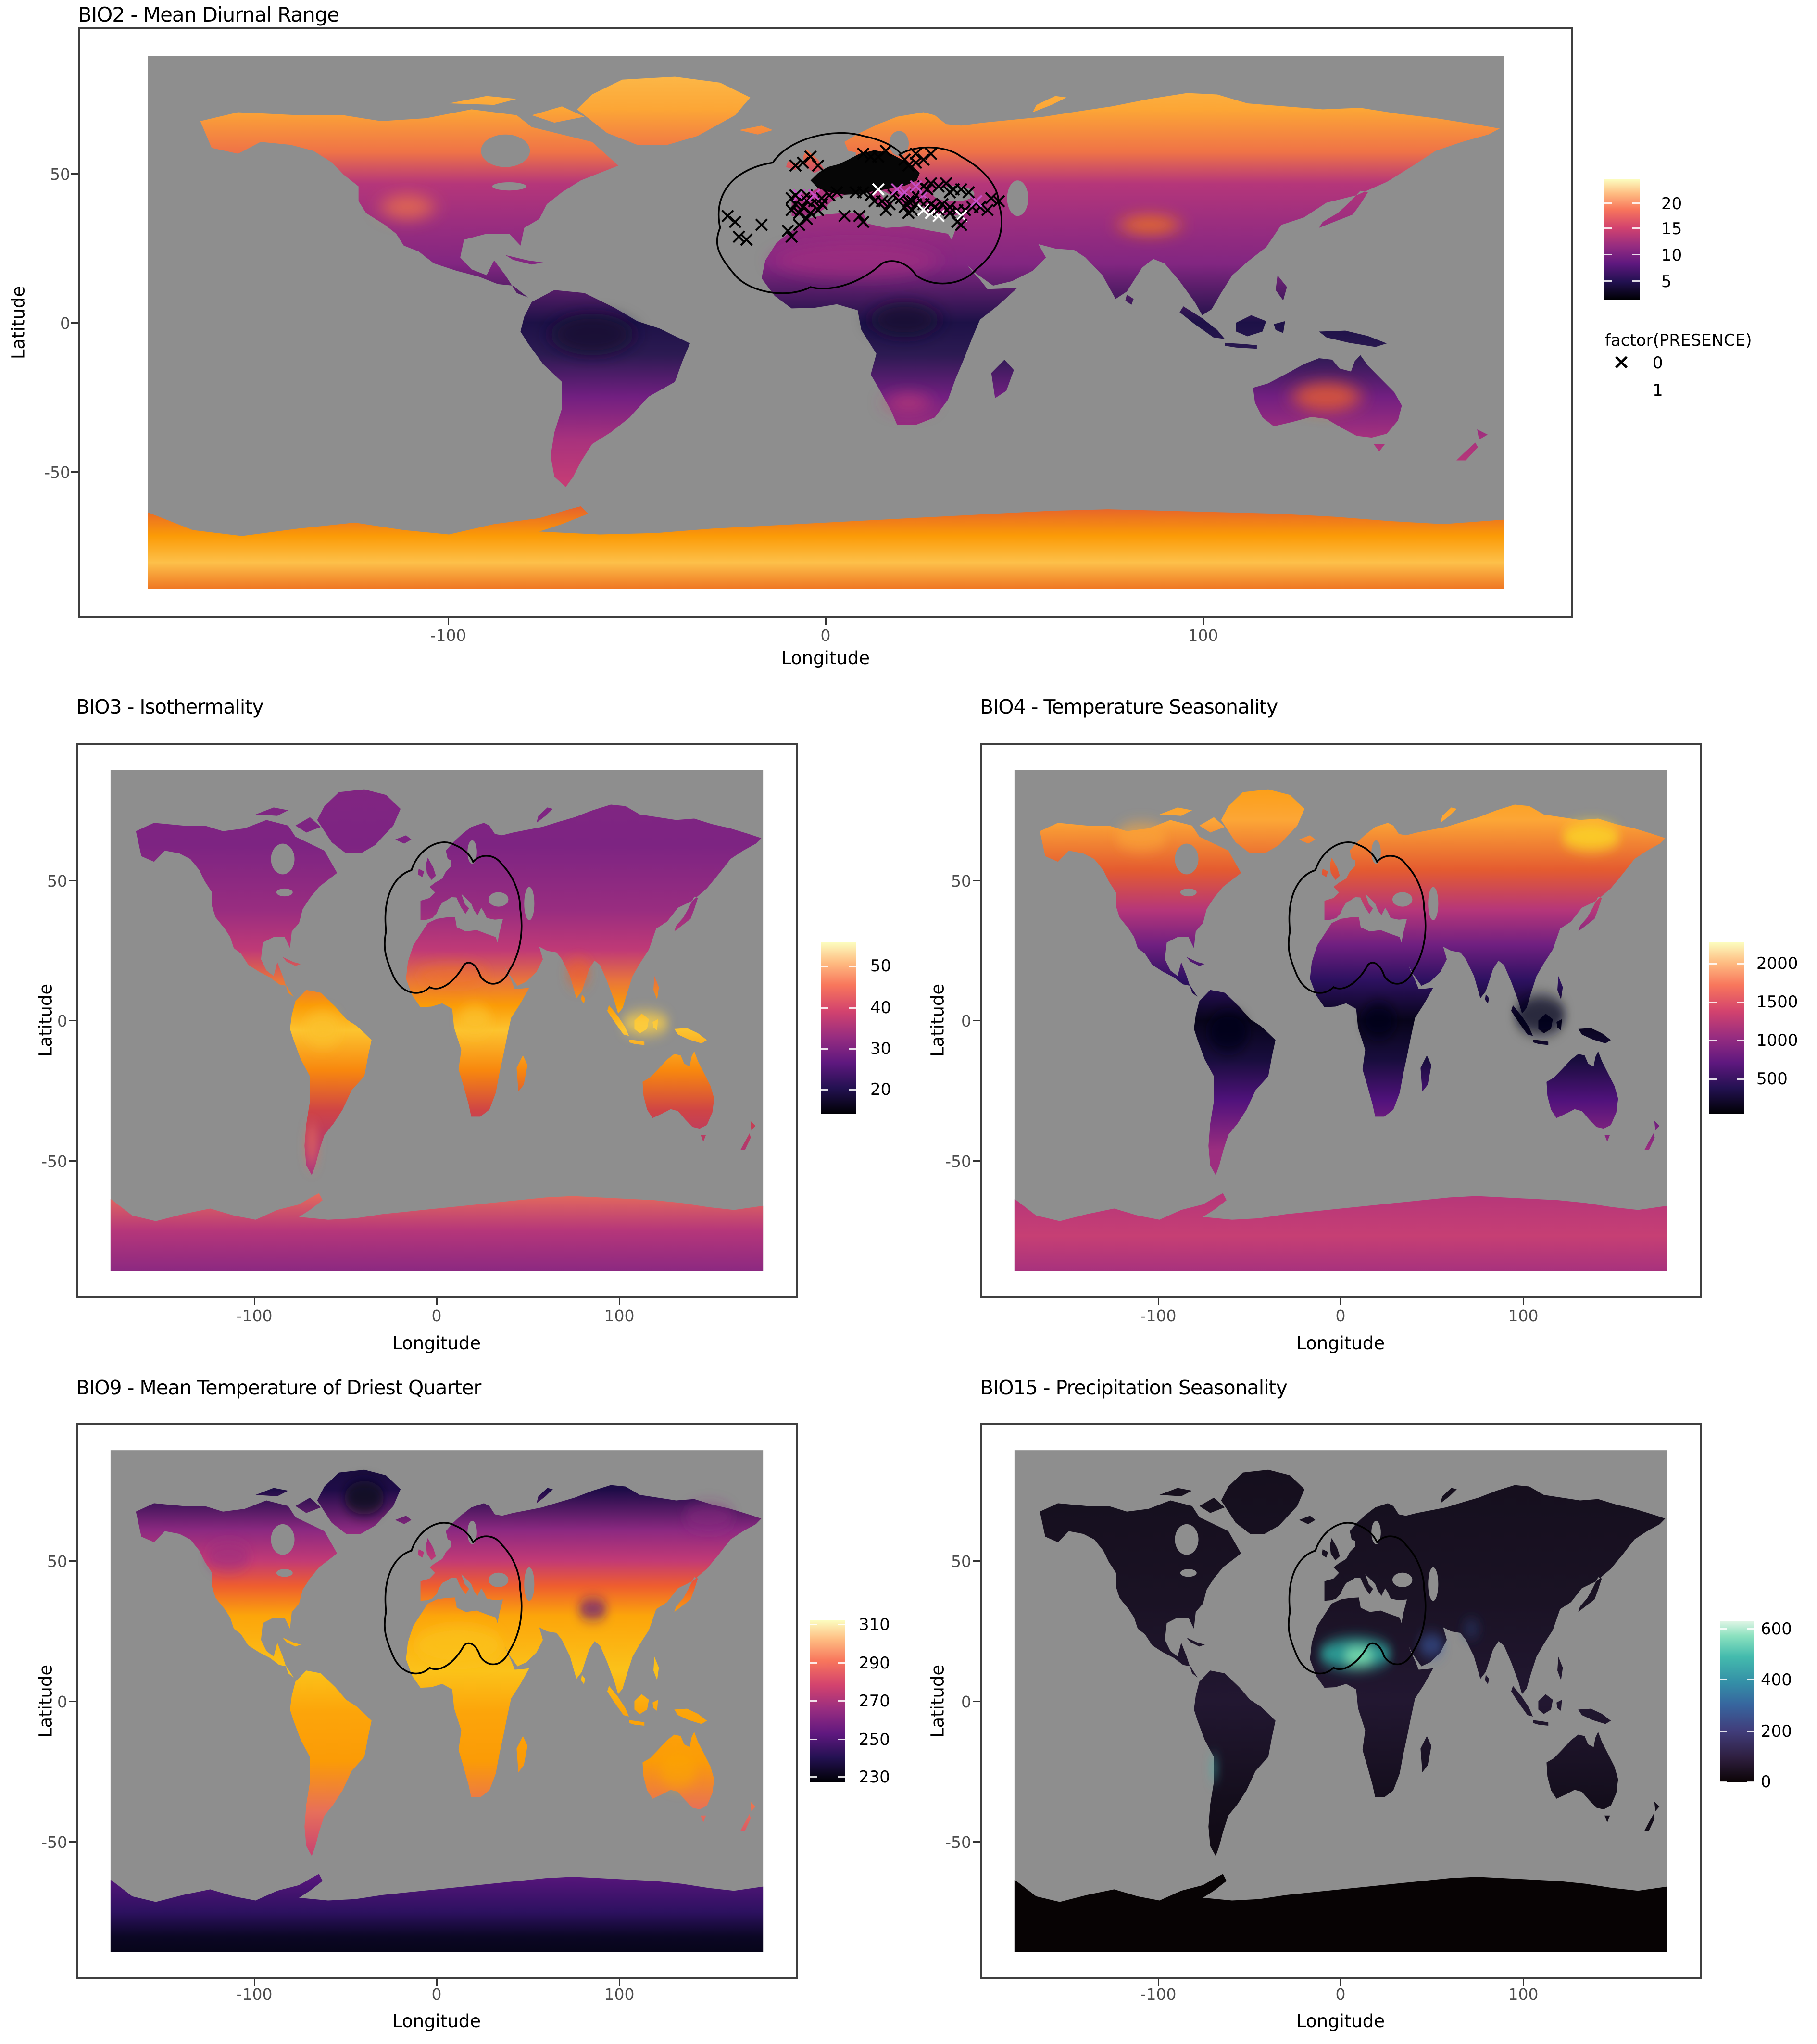 The image size is (1817, 2044). Describe the element at coordinates (1658, 363) in the screenshot. I see `presence-label-0: 0` at that location.